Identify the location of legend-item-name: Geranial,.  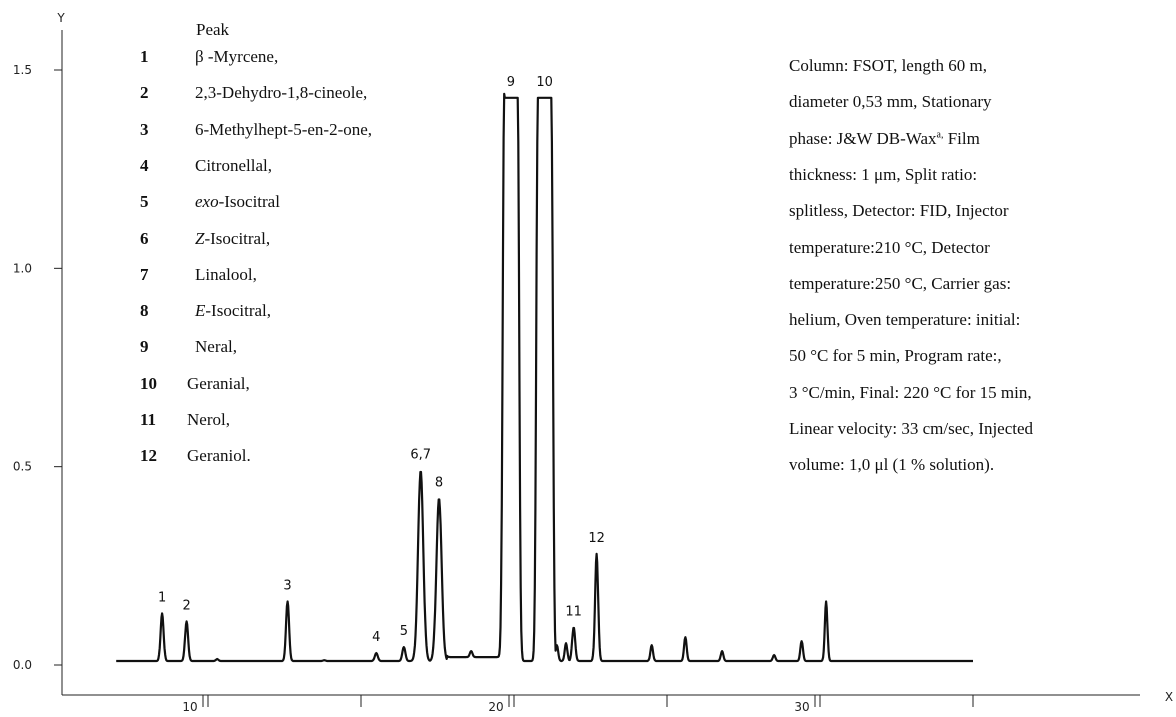
(218, 383).